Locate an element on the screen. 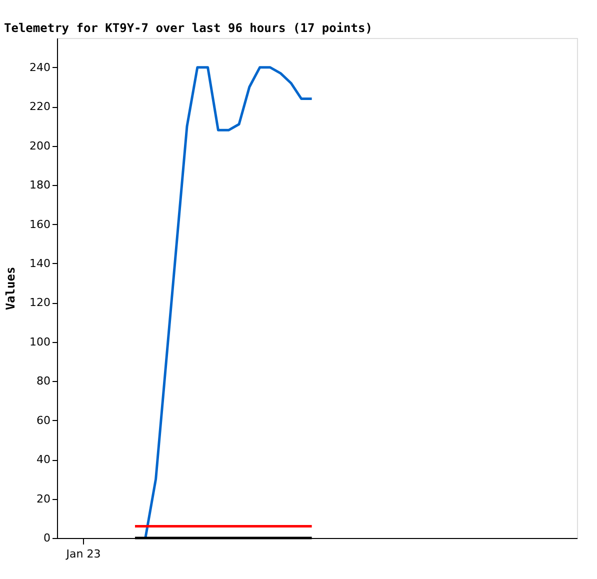 The width and height of the screenshot is (597, 579). y-tick-label: 180 is located at coordinates (40, 185).